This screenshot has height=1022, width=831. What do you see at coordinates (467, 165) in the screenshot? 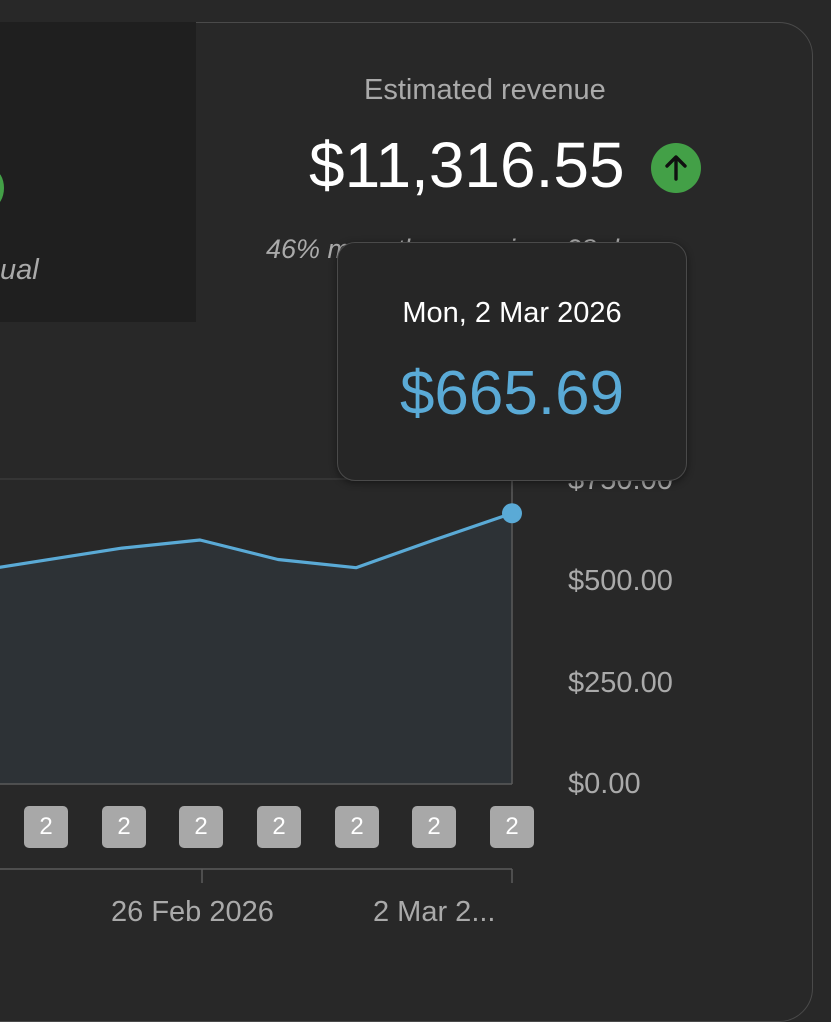
I see `metric-value: $11,316.55` at bounding box center [467, 165].